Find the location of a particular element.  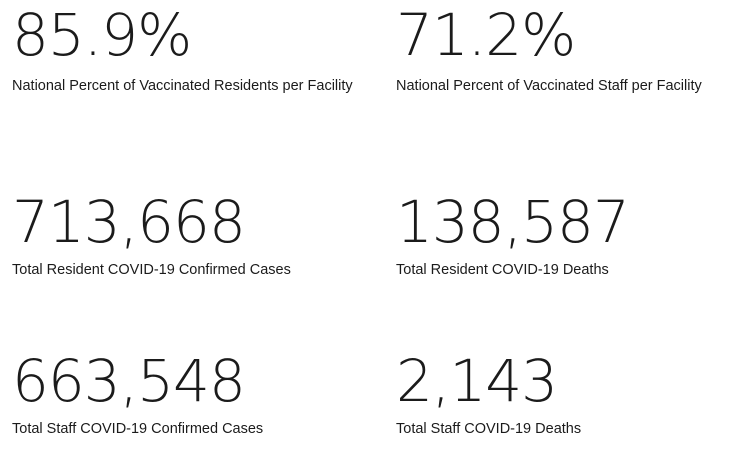

stat-value: 71.2% is located at coordinates (486, 35).